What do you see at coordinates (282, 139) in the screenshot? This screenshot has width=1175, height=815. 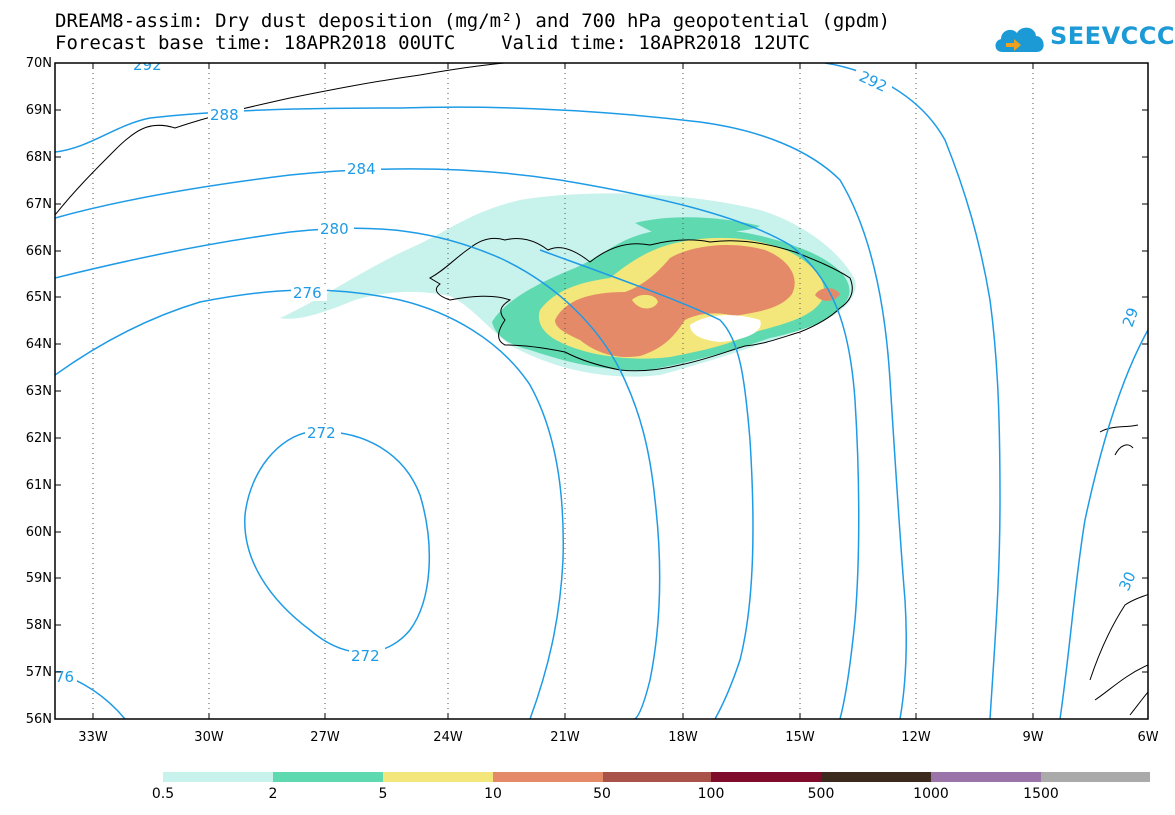 I see `greenland-coast` at bounding box center [282, 139].